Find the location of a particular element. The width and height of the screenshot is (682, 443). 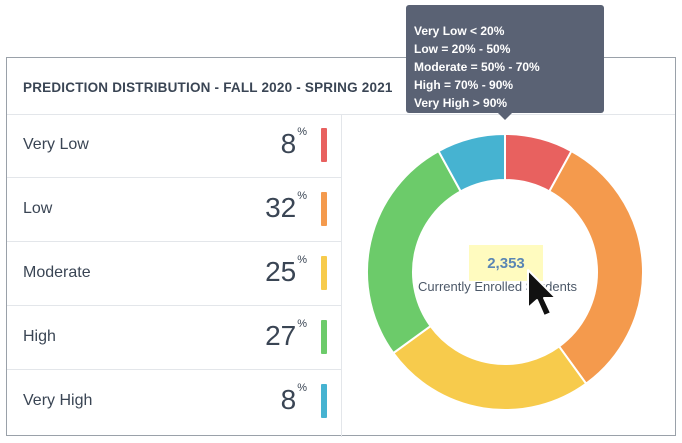

donut-segment-high is located at coordinates (414, 252).